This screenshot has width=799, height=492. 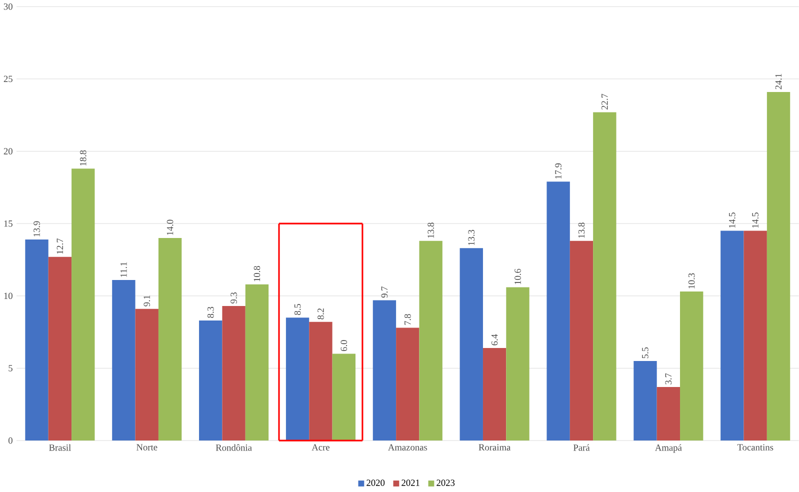 I want to click on x-tick-label: Tocantins, so click(x=755, y=447).